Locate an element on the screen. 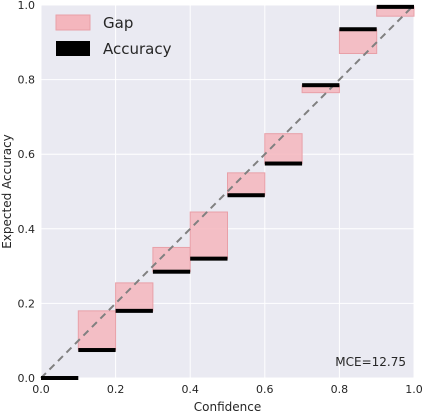 The image size is (423, 414). legend-accuracy-swatch is located at coordinates (73, 48).